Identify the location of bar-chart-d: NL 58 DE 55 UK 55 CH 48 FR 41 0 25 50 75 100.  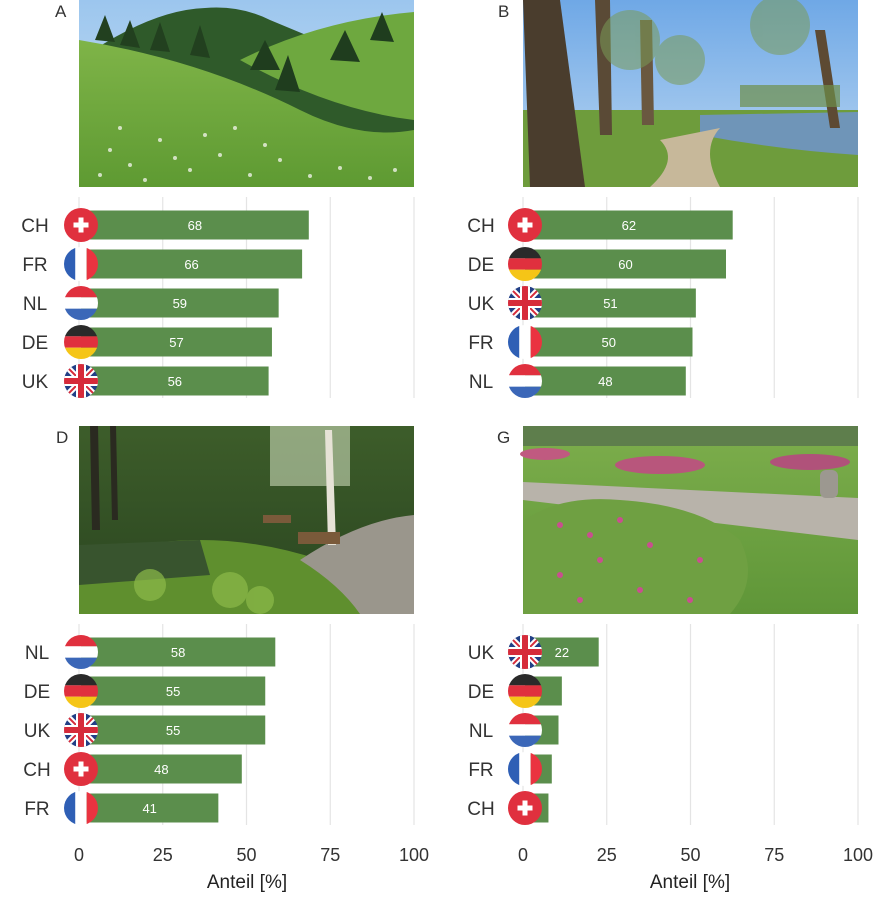
(226, 744).